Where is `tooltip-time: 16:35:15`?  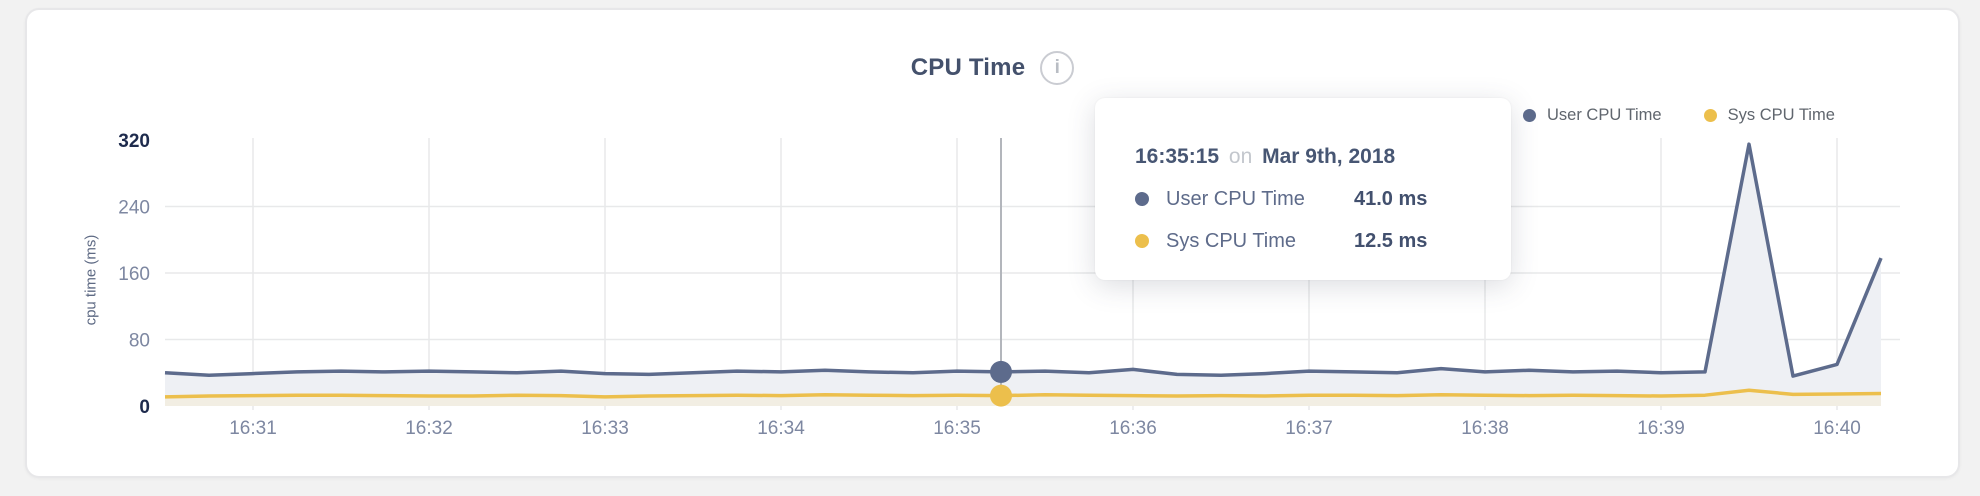 tooltip-time: 16:35:15 is located at coordinates (1177, 156).